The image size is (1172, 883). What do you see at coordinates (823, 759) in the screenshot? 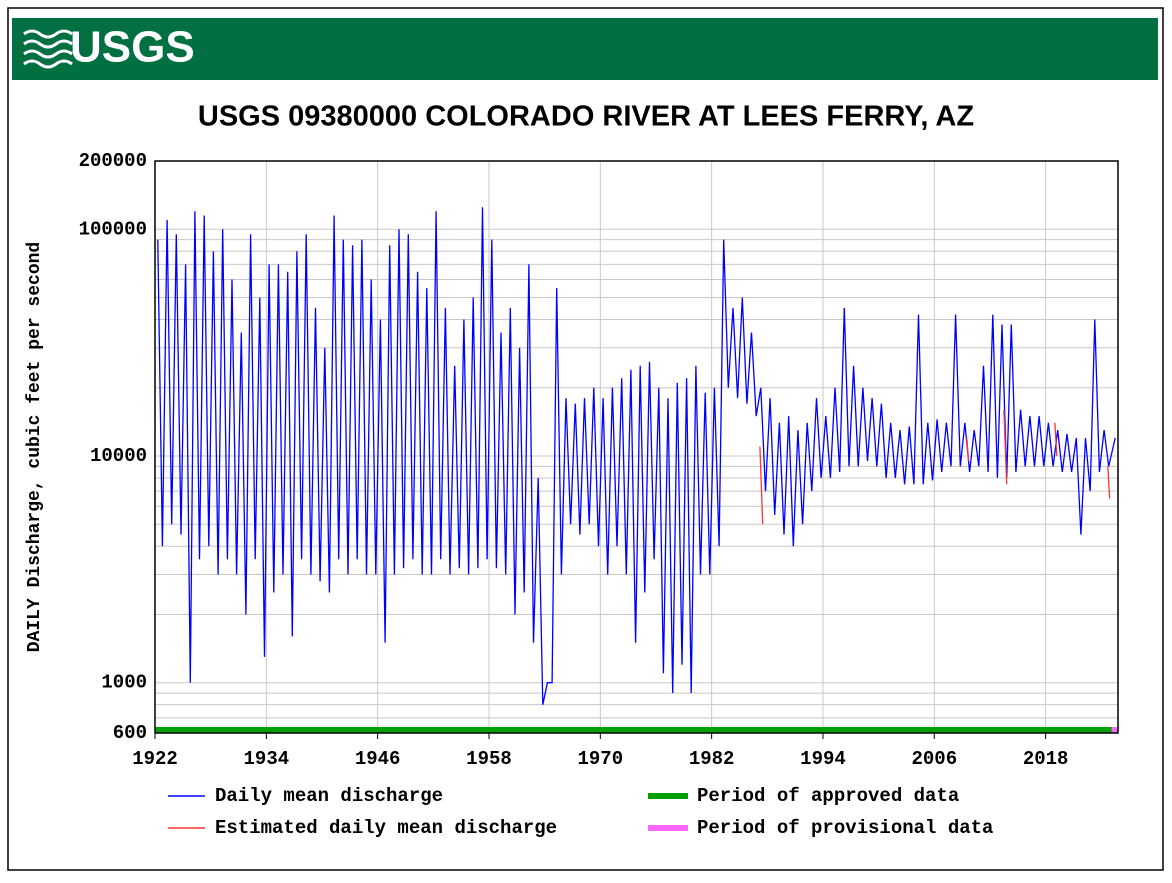
I see `x-tick-label: 1994` at bounding box center [823, 759].